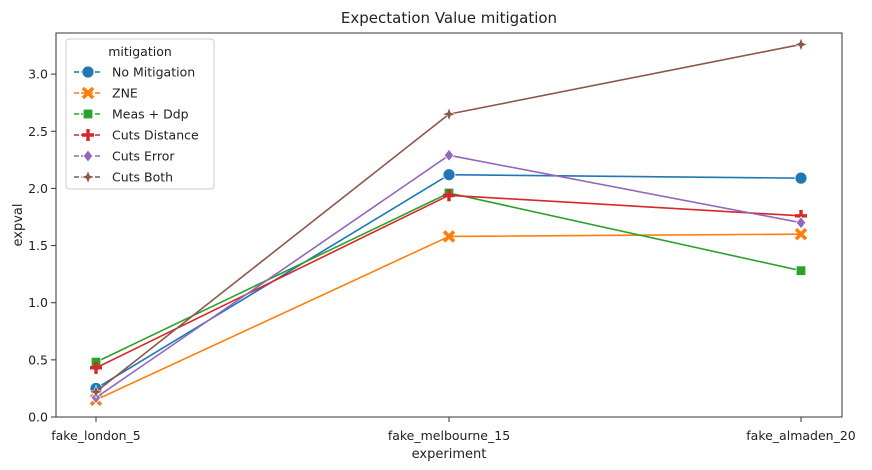 This screenshot has width=872, height=470. I want to click on y-tick-label: 0.5, so click(38, 359).